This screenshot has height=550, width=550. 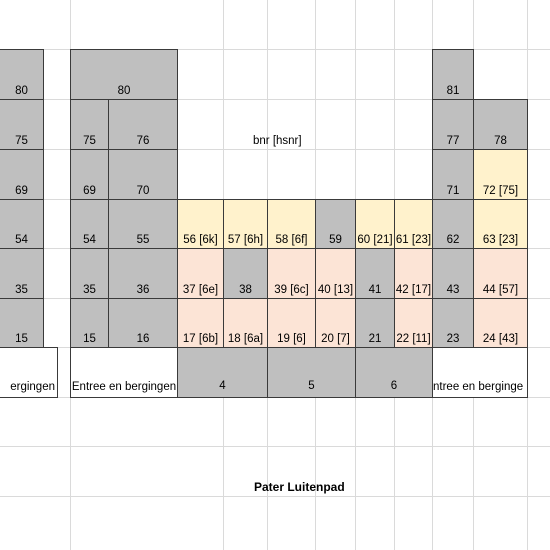 I want to click on cell-60-21: 60 [21], so click(x=375, y=224).